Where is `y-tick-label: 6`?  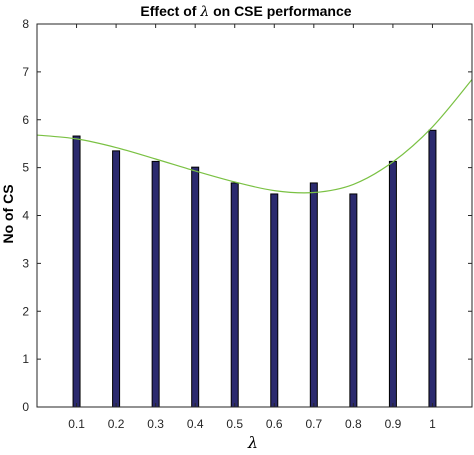 y-tick-label: 6 is located at coordinates (25, 120).